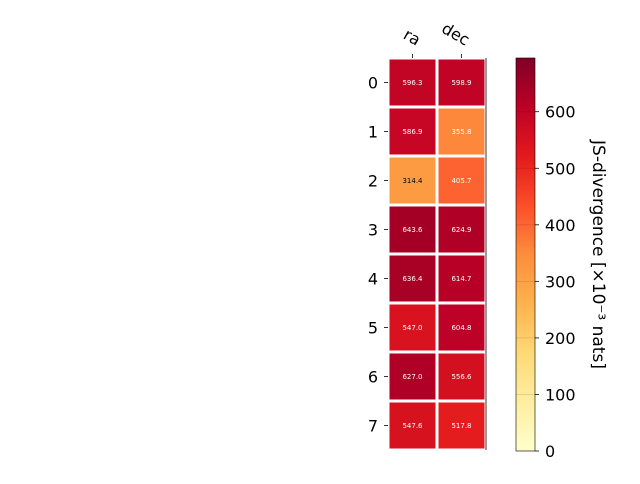 This screenshot has width=640, height=484. Describe the element at coordinates (373, 83) in the screenshot. I see `y-tick-label: 0` at that location.